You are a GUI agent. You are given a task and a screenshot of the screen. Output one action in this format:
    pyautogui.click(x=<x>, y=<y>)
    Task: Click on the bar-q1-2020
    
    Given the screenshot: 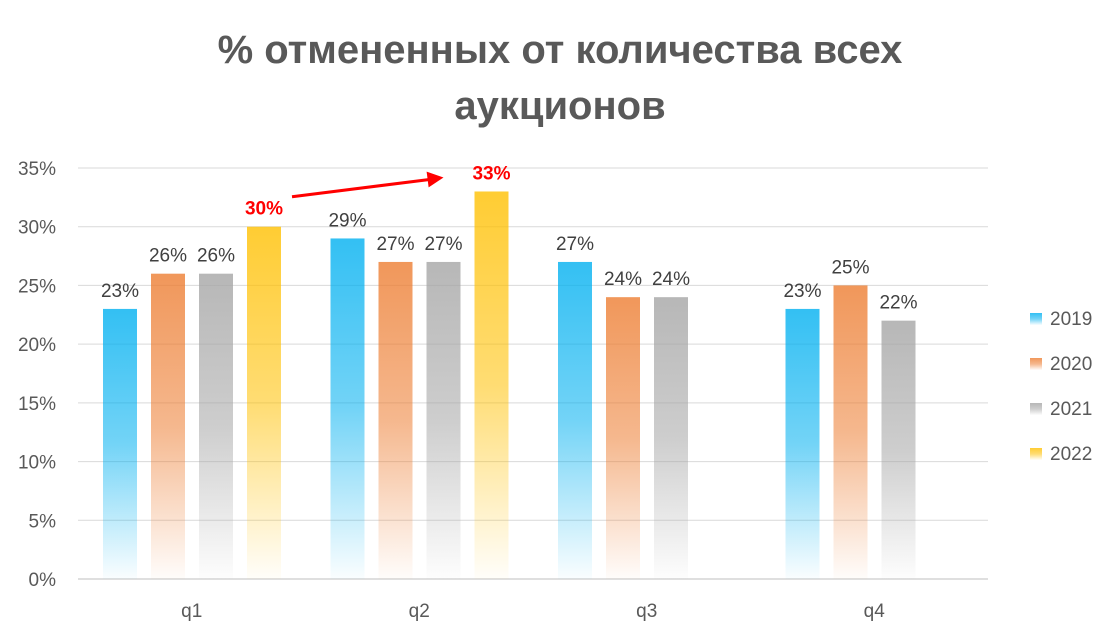 What is the action you would take?
    pyautogui.click(x=168, y=426)
    